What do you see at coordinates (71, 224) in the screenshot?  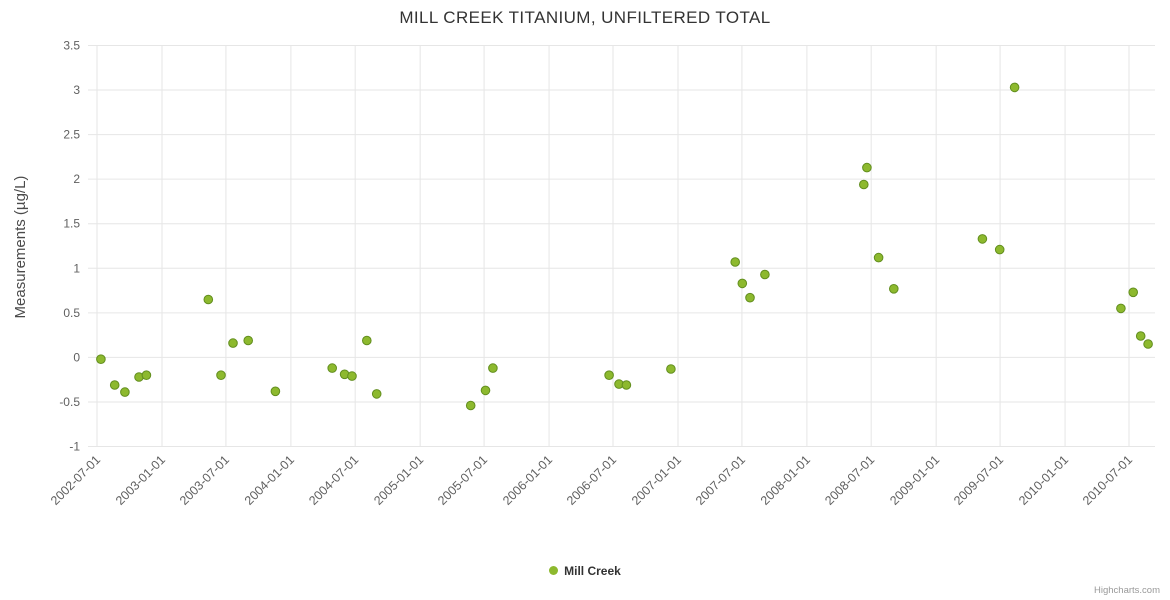 I see `y-tick-label: 1.5` at bounding box center [71, 224].